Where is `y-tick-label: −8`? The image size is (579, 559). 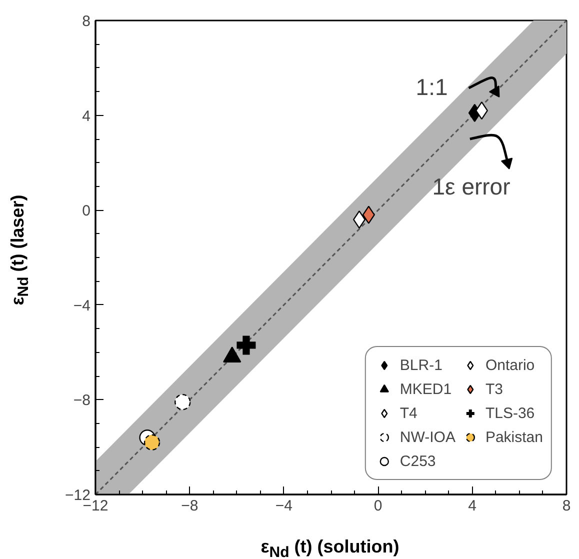 y-tick-label: −8 is located at coordinates (82, 401).